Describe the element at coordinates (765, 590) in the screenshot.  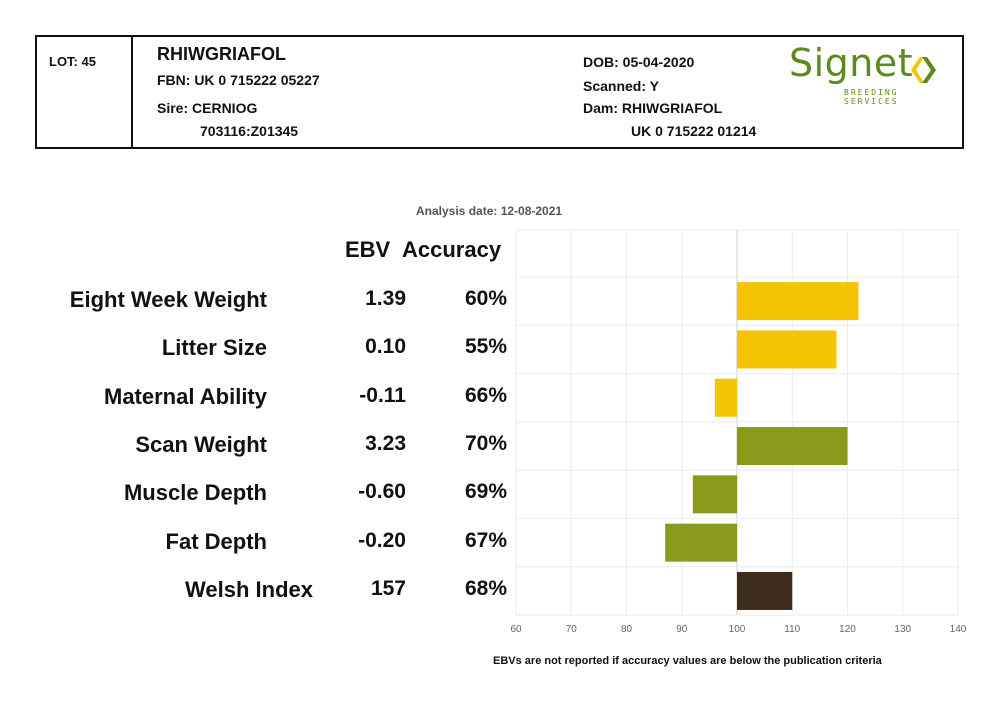
I see `bar-welsh-index` at that location.